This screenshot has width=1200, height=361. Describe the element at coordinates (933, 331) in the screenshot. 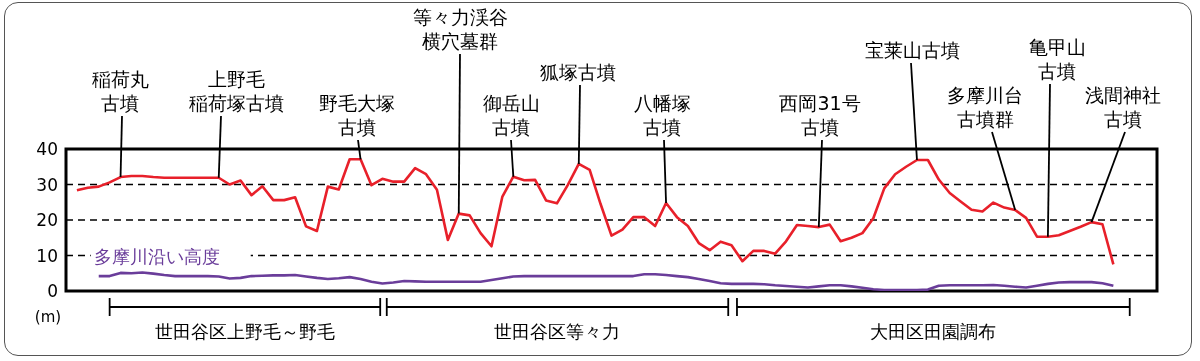

I see `text: 大田区田園調布` at that location.